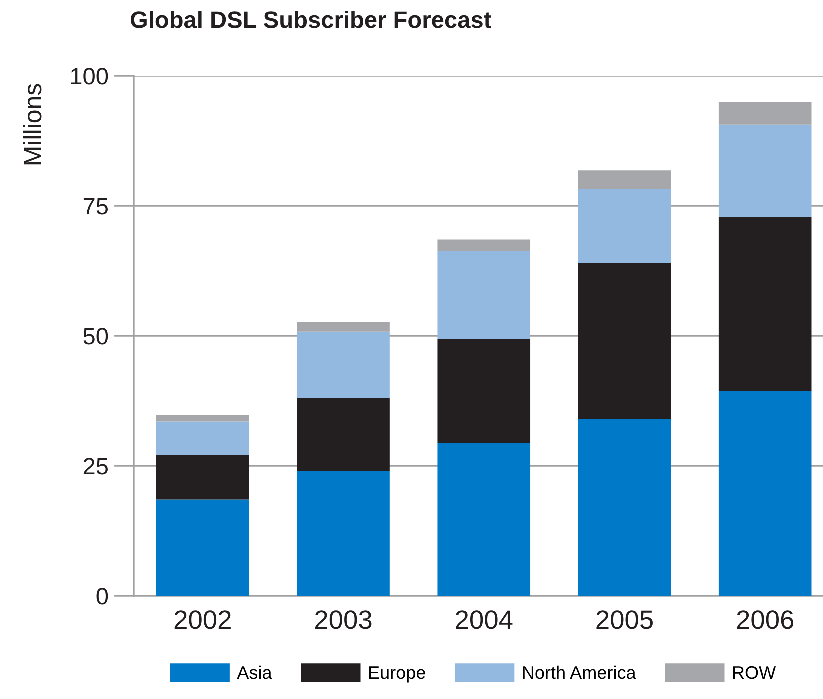 The image size is (823, 699). I want to click on x-tick-label: 2005, so click(624, 620).